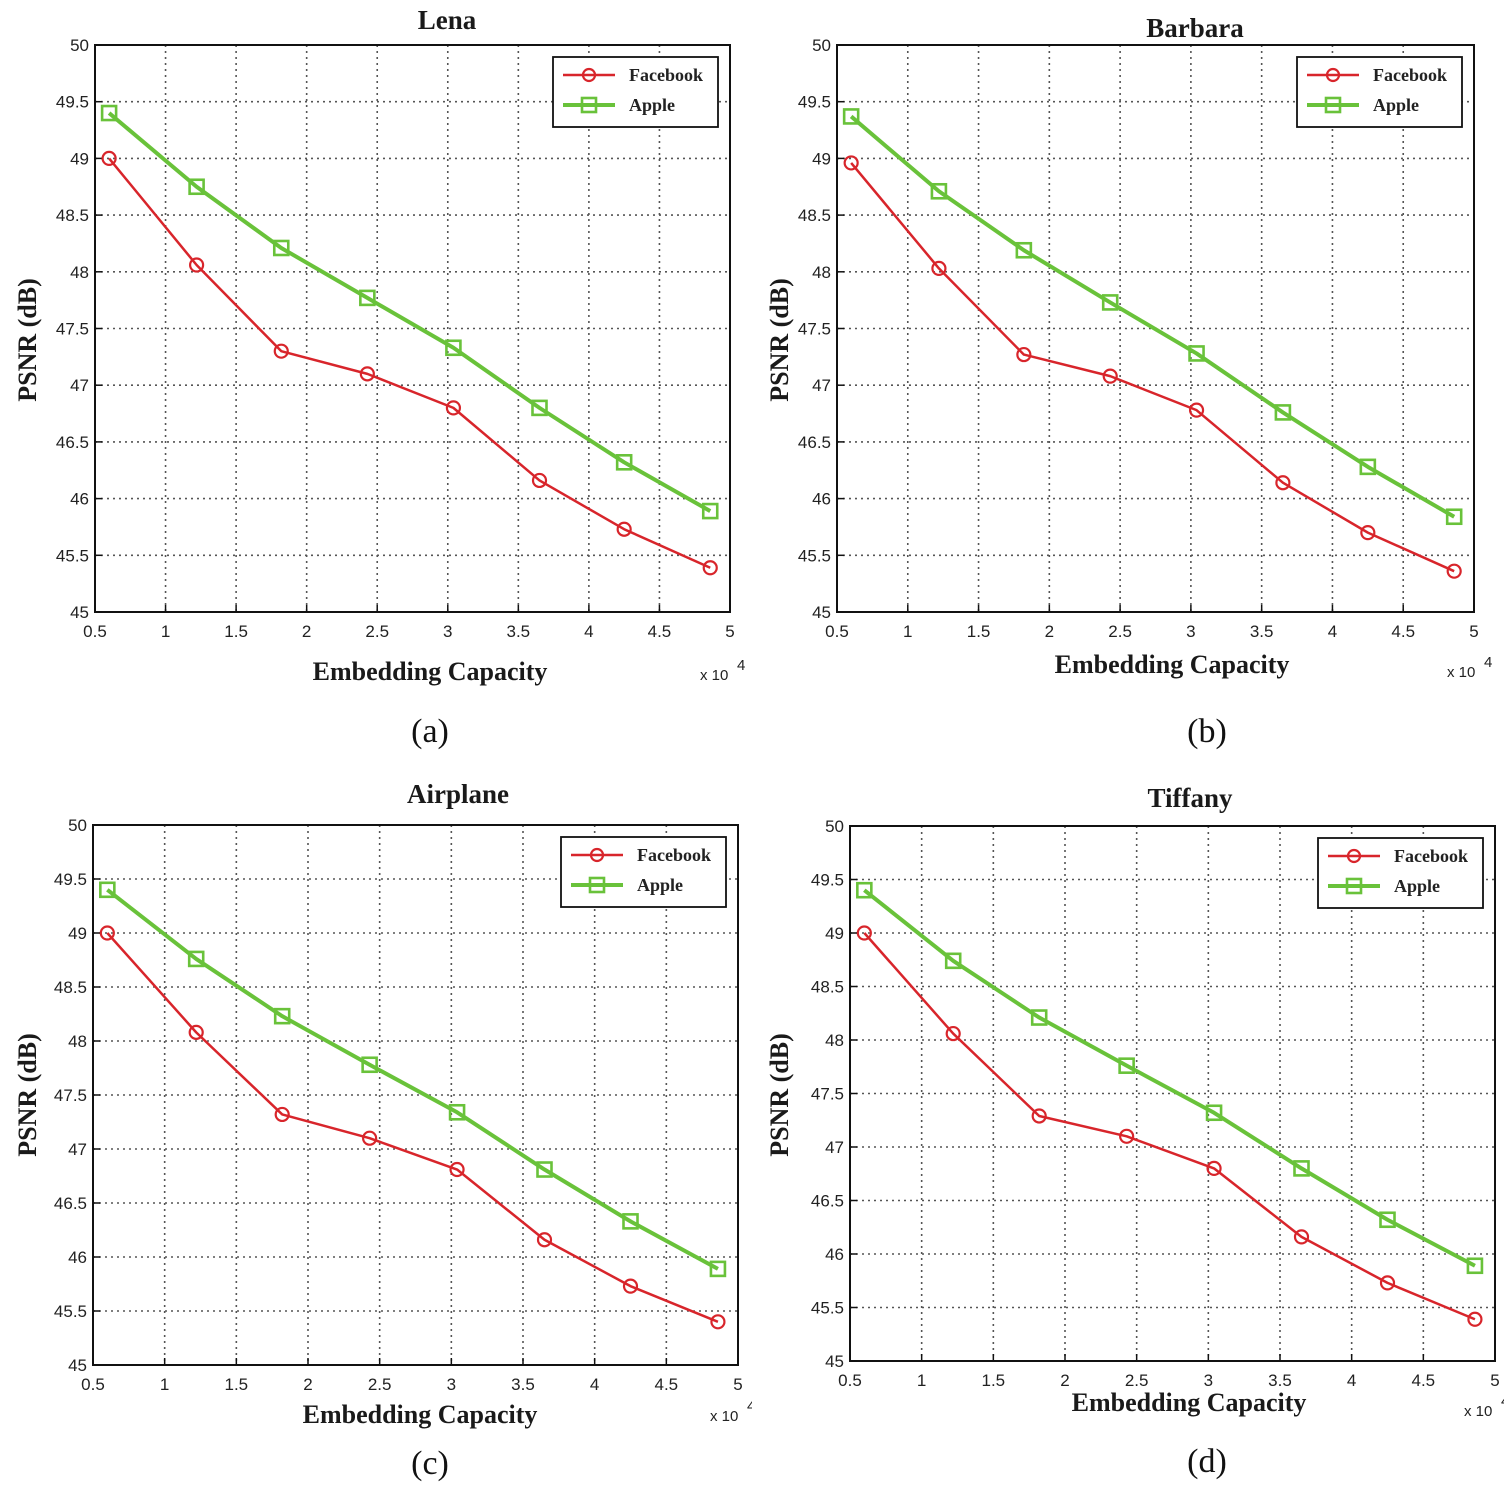 The width and height of the screenshot is (1504, 1493). What do you see at coordinates (1137, 1380) in the screenshot?
I see `x-tick-label: 2.5` at bounding box center [1137, 1380].